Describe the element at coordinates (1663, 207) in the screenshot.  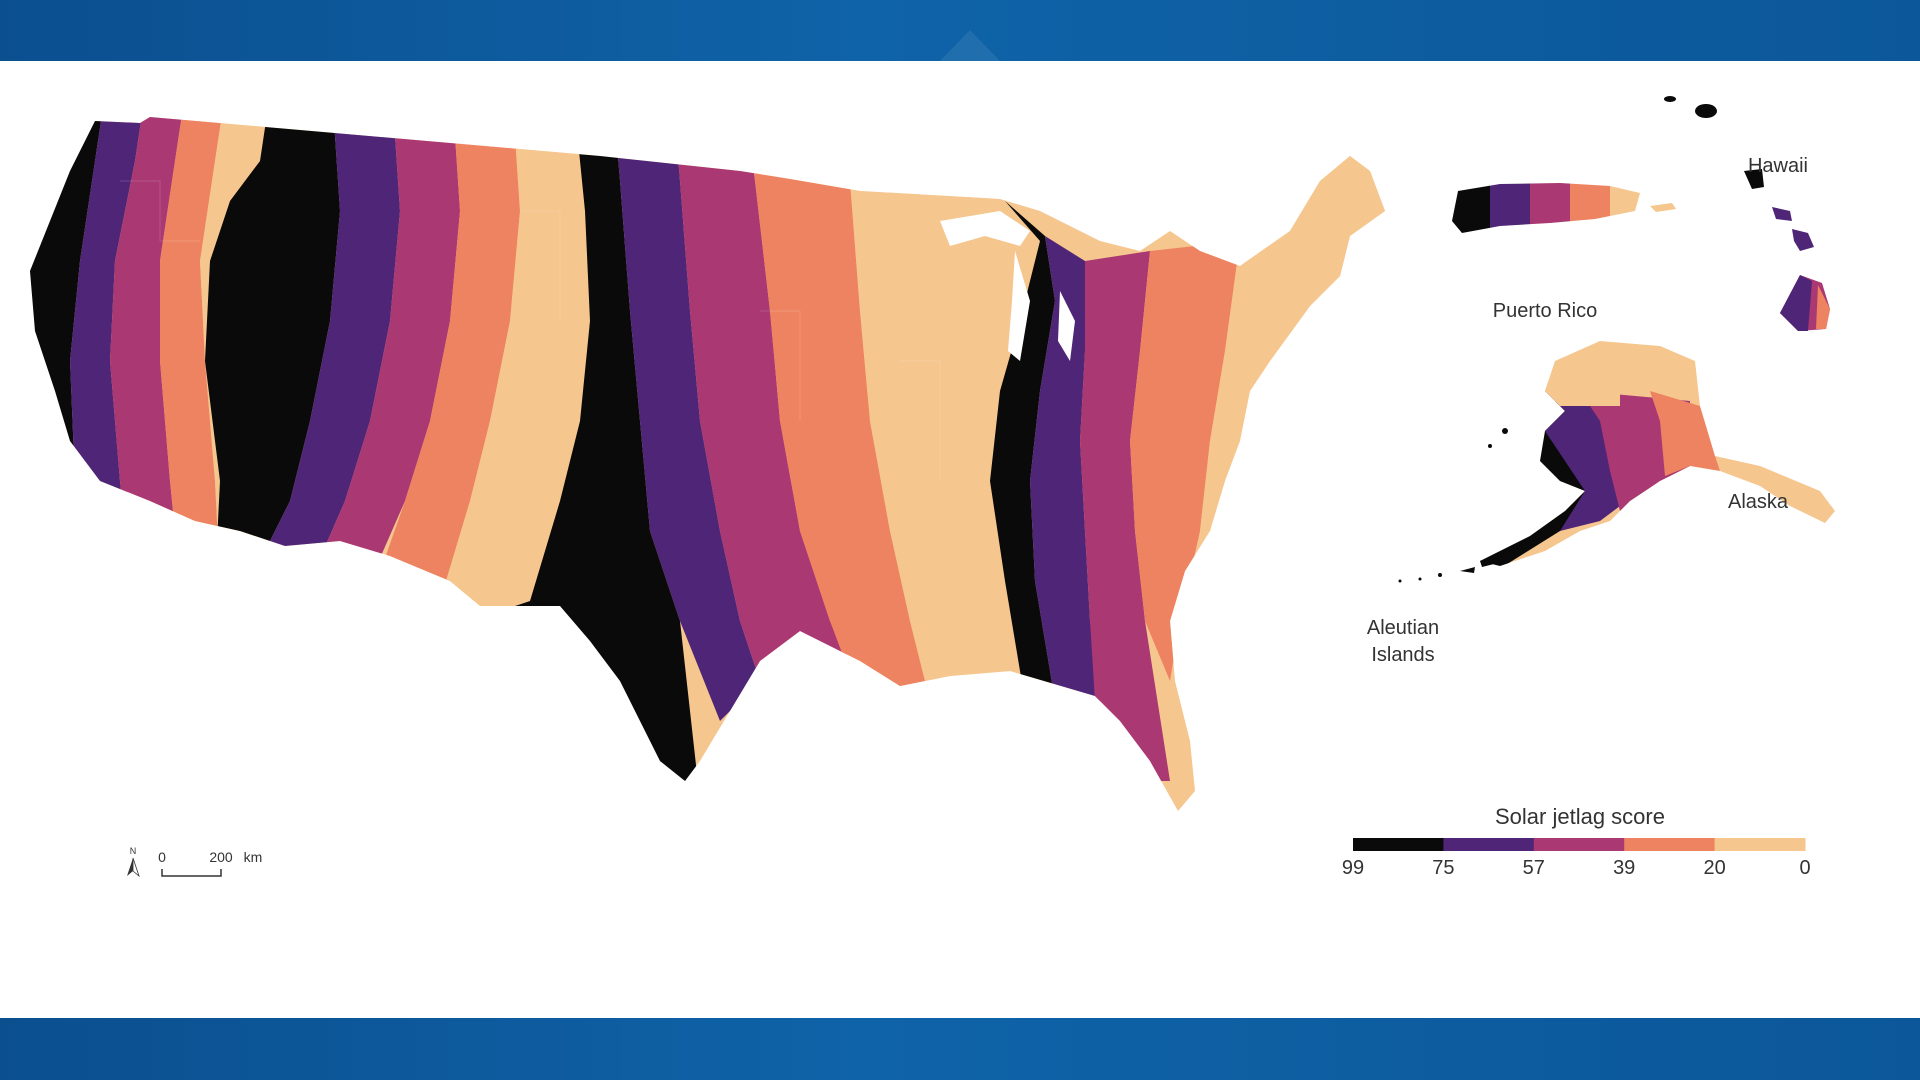
I see `puerto-rico-islet` at that location.